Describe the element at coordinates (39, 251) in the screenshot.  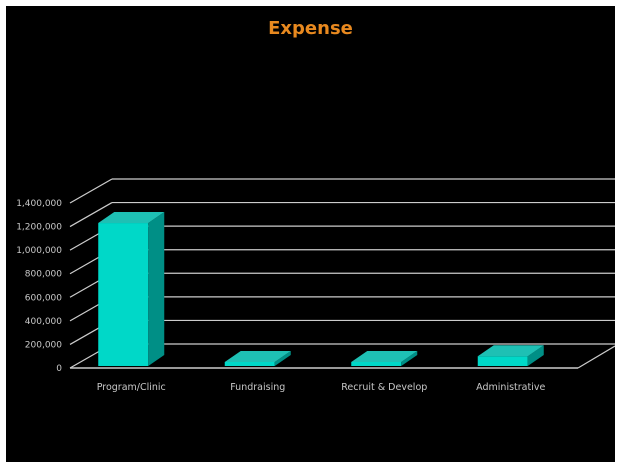
I see `y-tick-label: 1,000,000` at that location.